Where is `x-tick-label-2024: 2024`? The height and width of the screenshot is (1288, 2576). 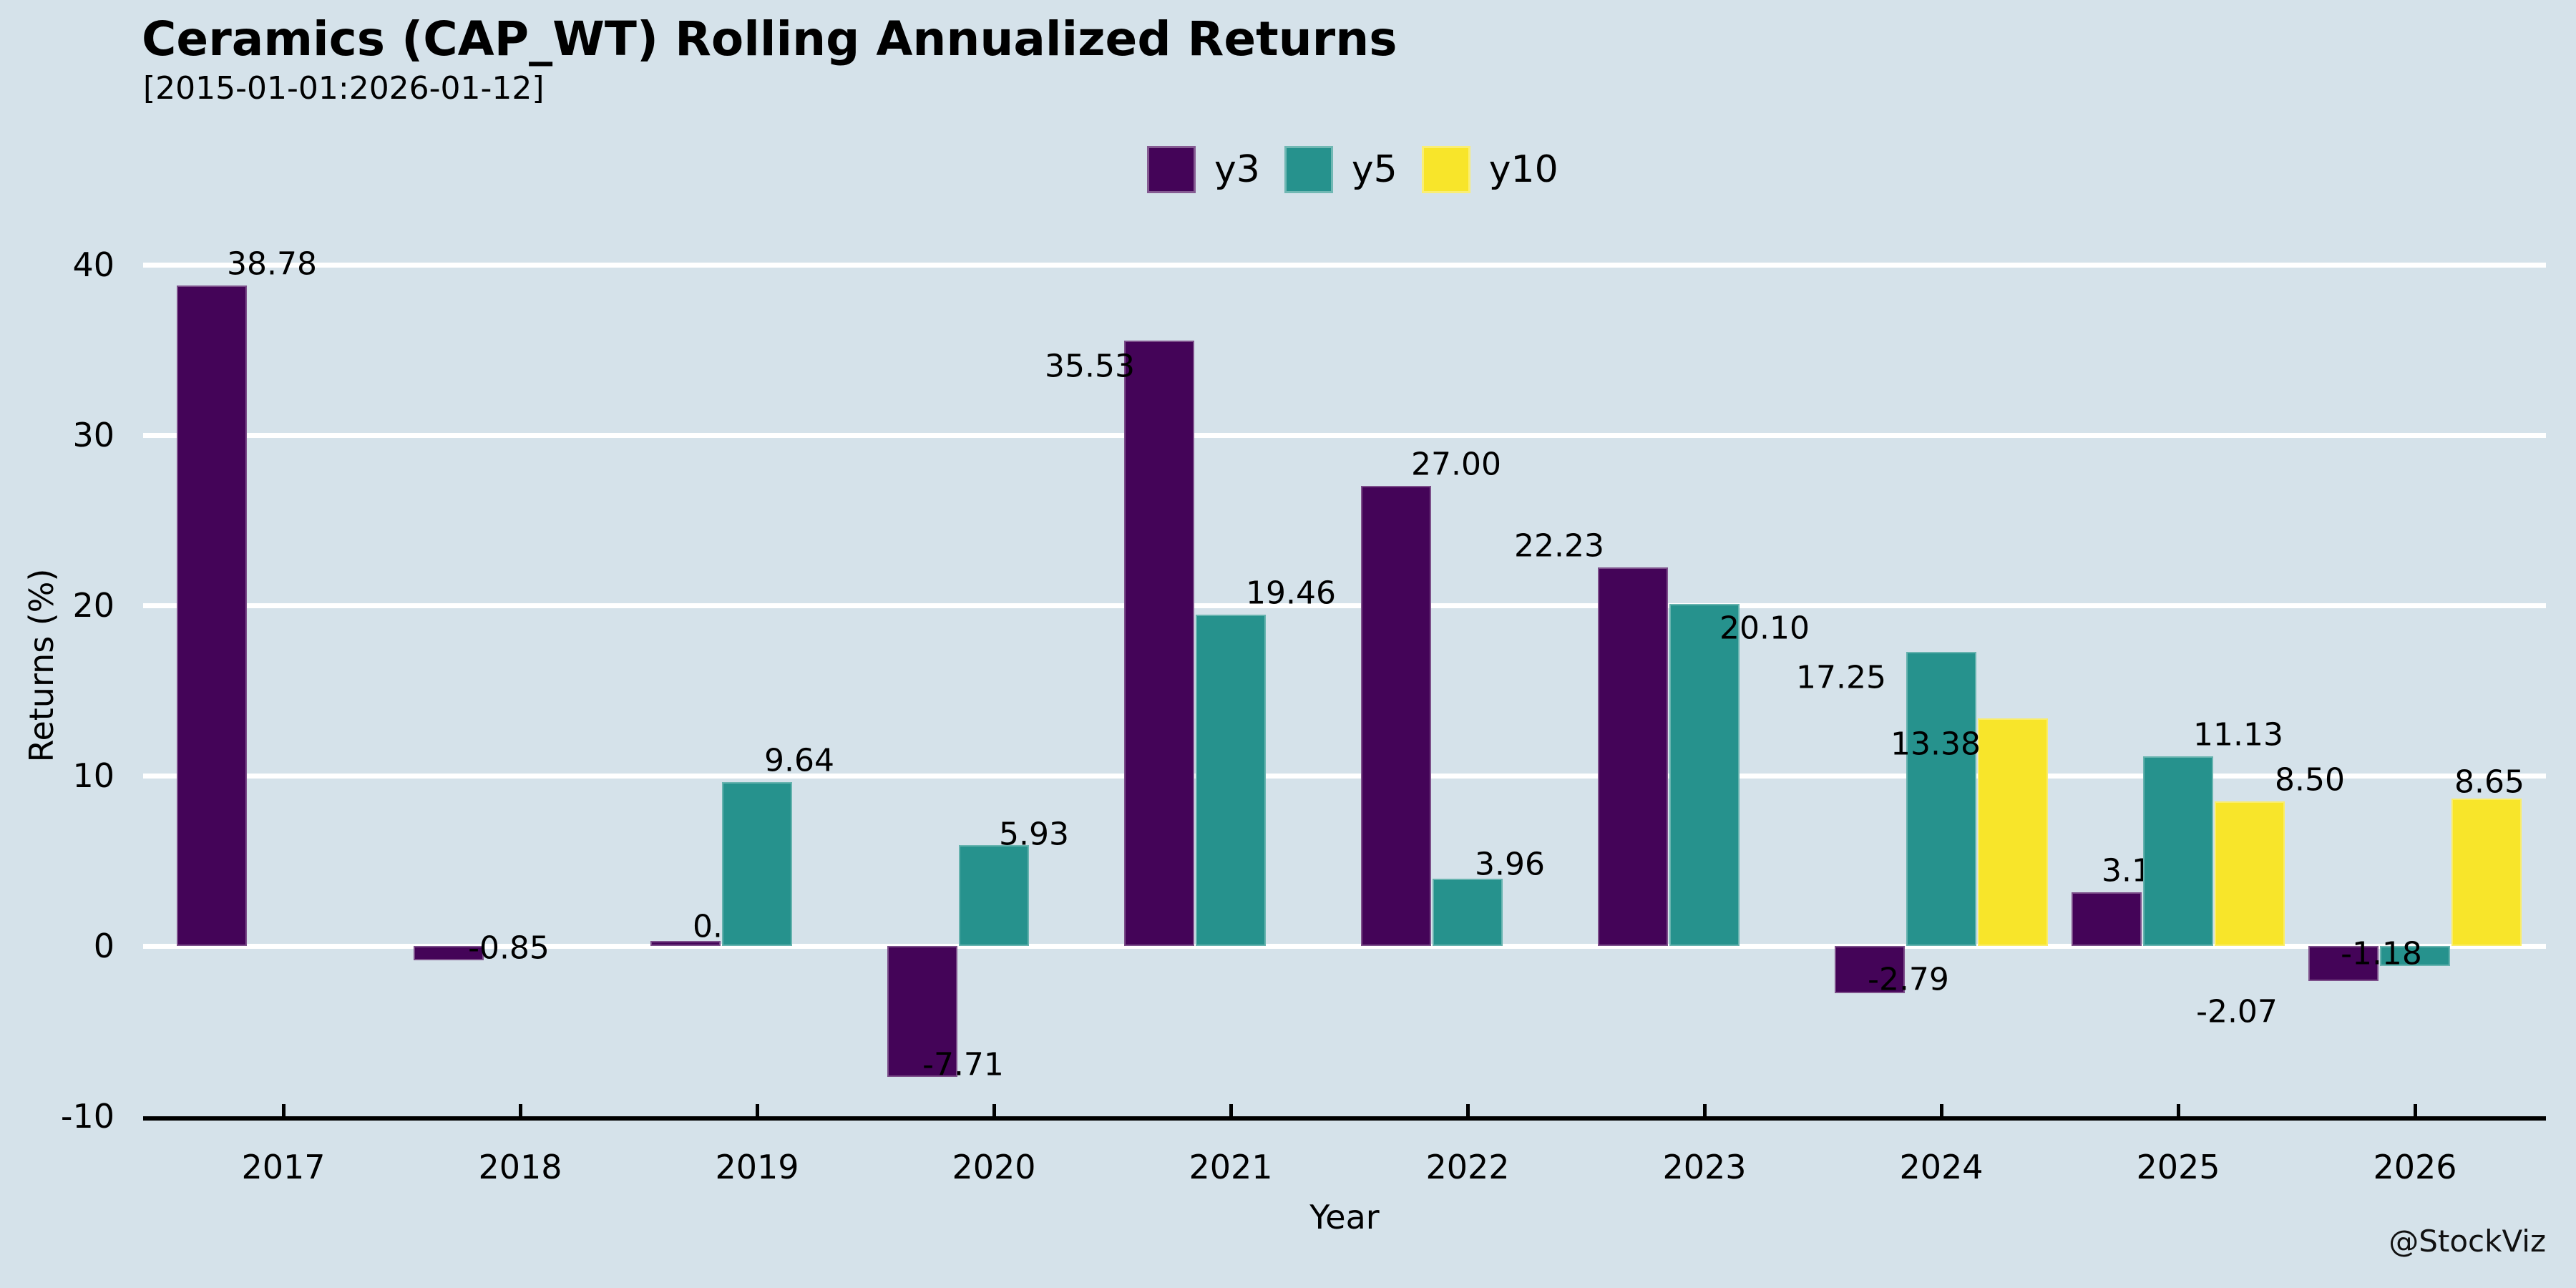 x-tick-label-2024: 2024 is located at coordinates (1941, 1167).